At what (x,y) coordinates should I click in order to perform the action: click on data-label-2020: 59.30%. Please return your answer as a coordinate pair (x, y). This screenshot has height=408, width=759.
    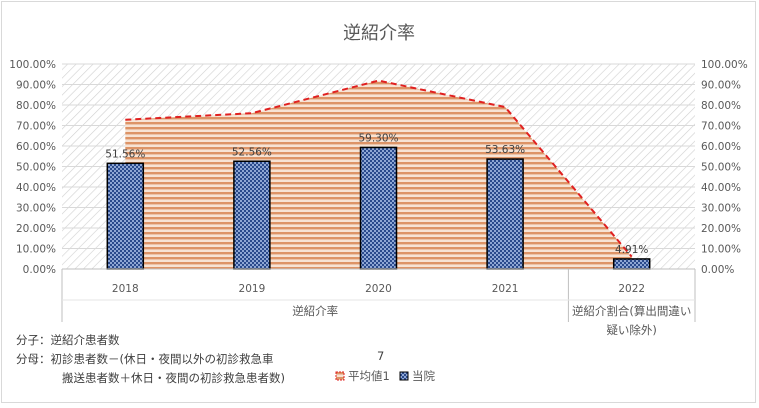
    Looking at the image, I should click on (378, 138).